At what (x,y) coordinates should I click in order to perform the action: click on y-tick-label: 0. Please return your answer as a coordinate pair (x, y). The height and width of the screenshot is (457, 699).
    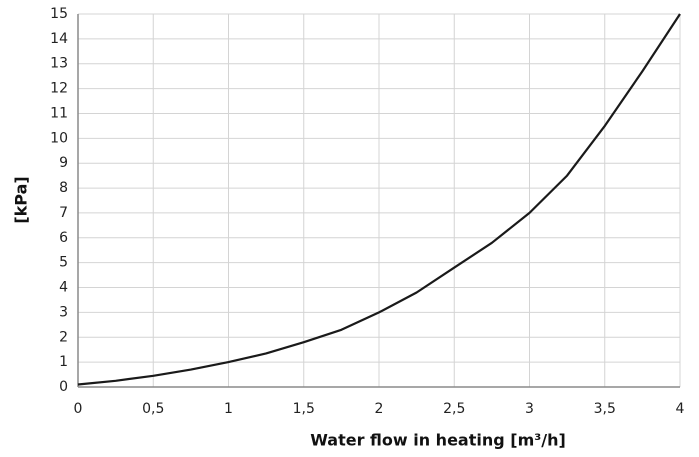
    Looking at the image, I should click on (63, 387).